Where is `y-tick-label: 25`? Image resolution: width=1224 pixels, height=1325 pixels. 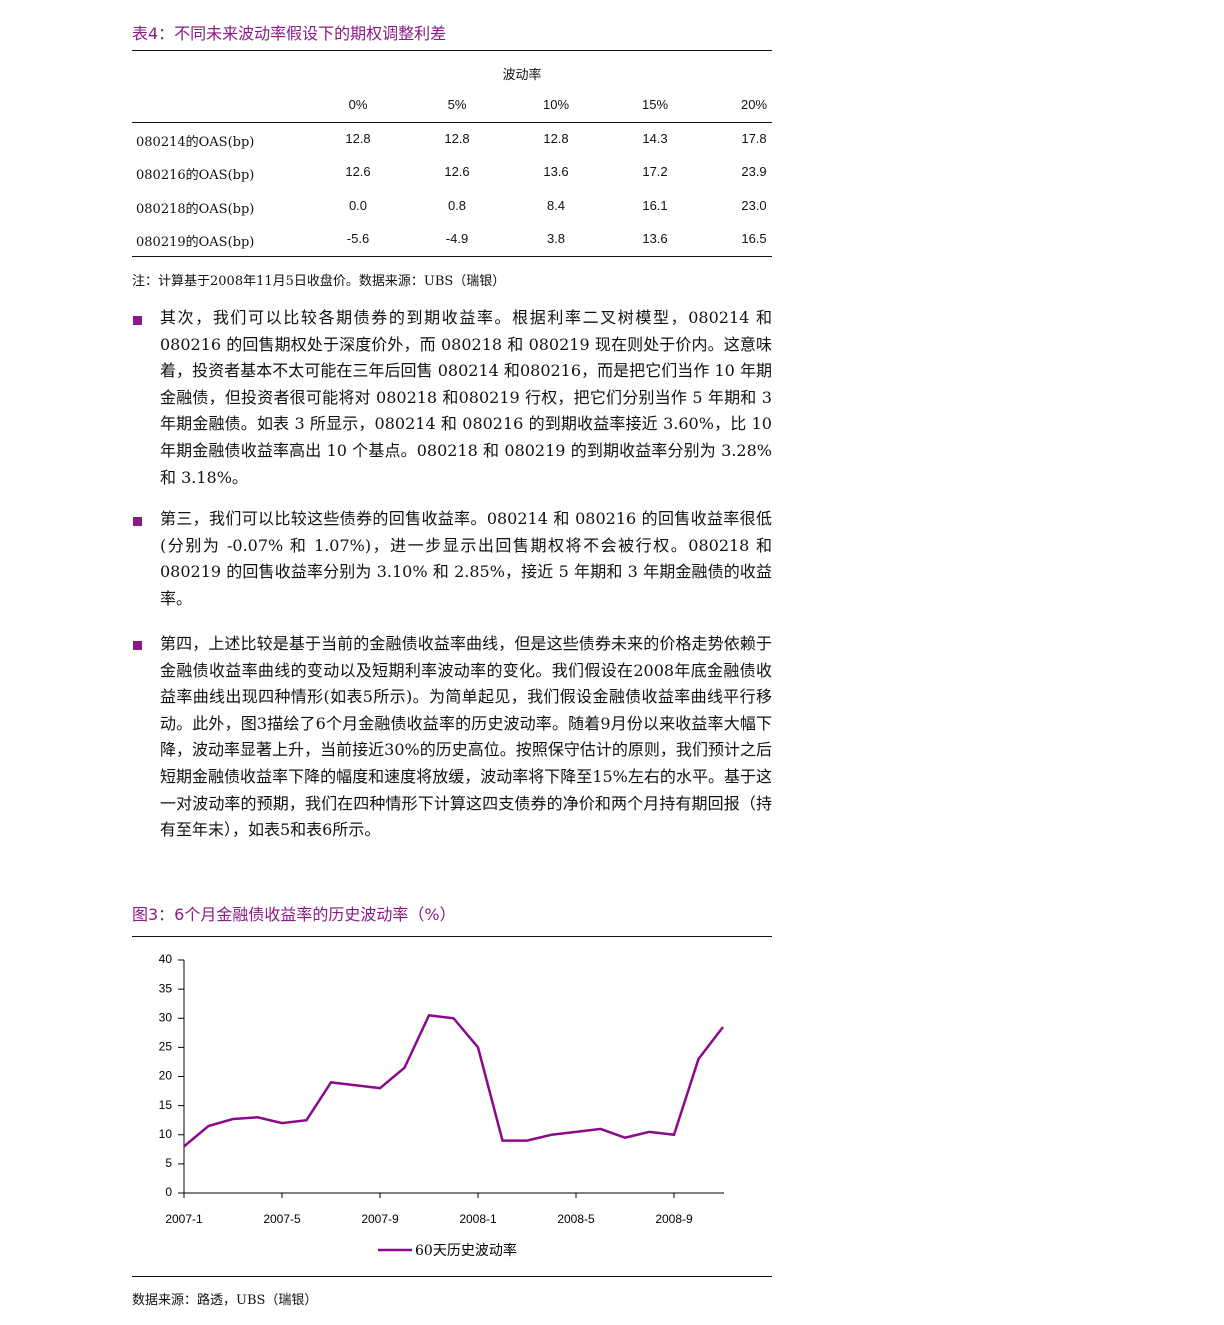 y-tick-label: 25 is located at coordinates (166, 1047).